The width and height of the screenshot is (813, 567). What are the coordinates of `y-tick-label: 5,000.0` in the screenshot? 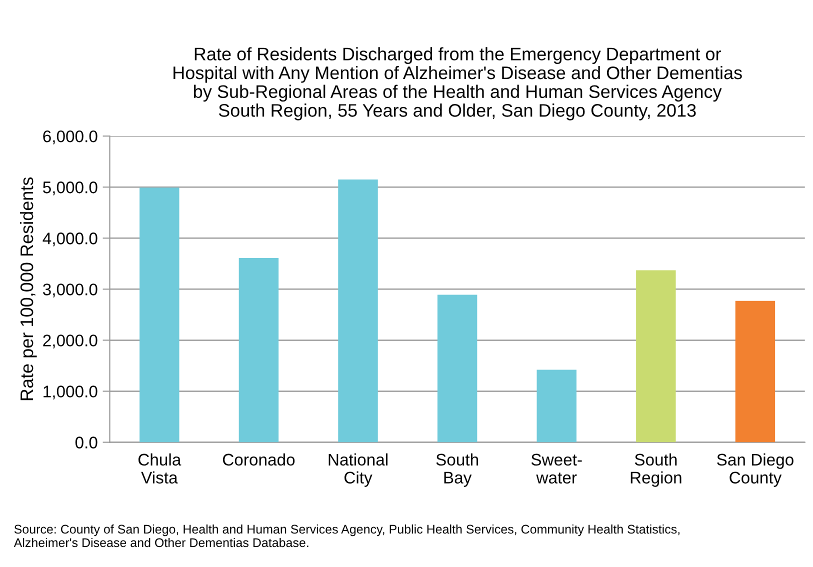 It's located at (70, 189).